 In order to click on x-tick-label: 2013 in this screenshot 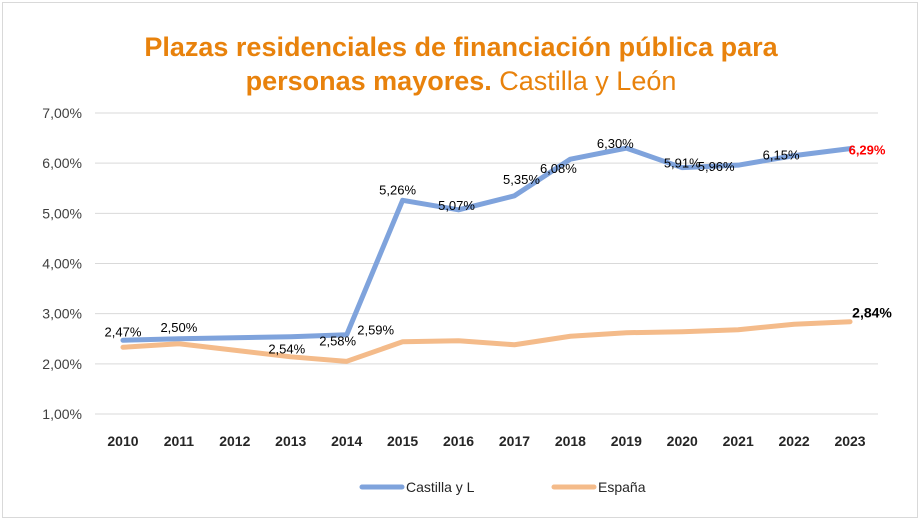, I will do `click(290, 441)`.